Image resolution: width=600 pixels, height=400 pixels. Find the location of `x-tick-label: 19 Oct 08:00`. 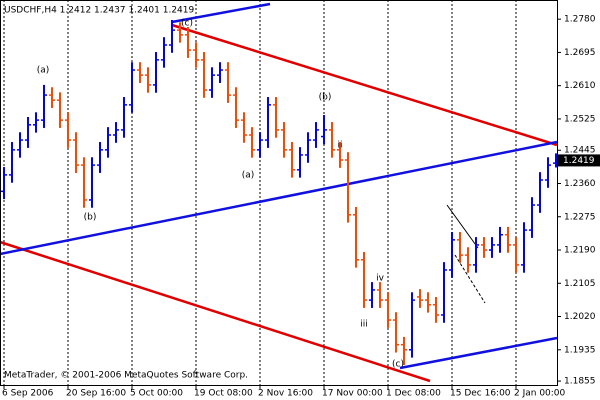

x-tick-label: 19 Oct 08:00 is located at coordinates (223, 394).